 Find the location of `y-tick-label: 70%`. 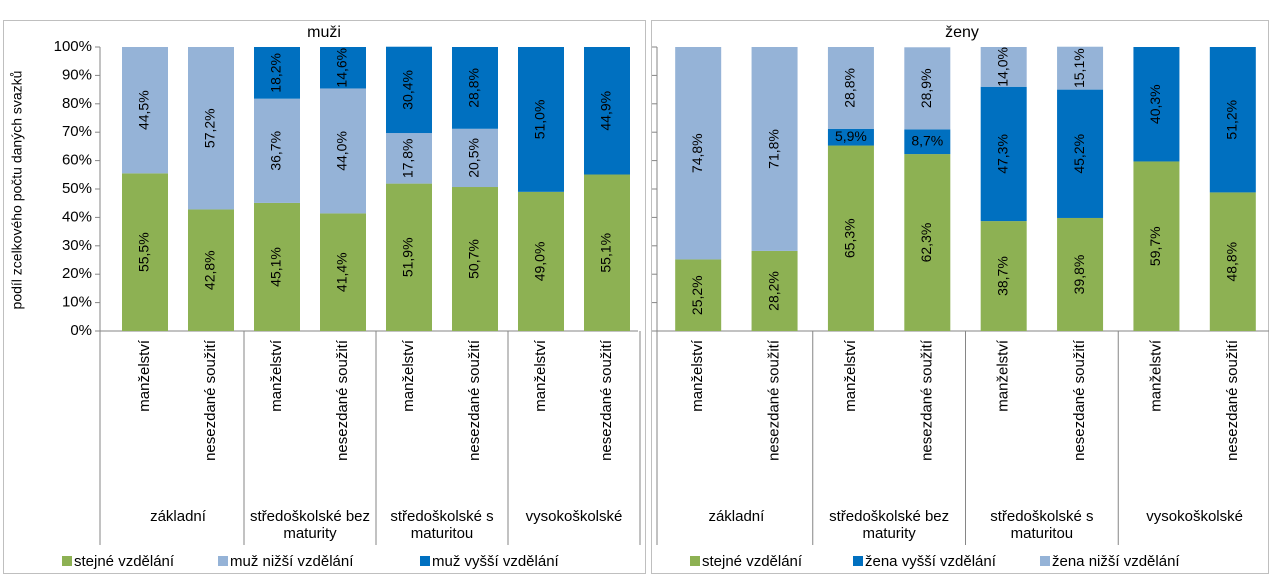

y-tick-label: 70% is located at coordinates (77, 131).